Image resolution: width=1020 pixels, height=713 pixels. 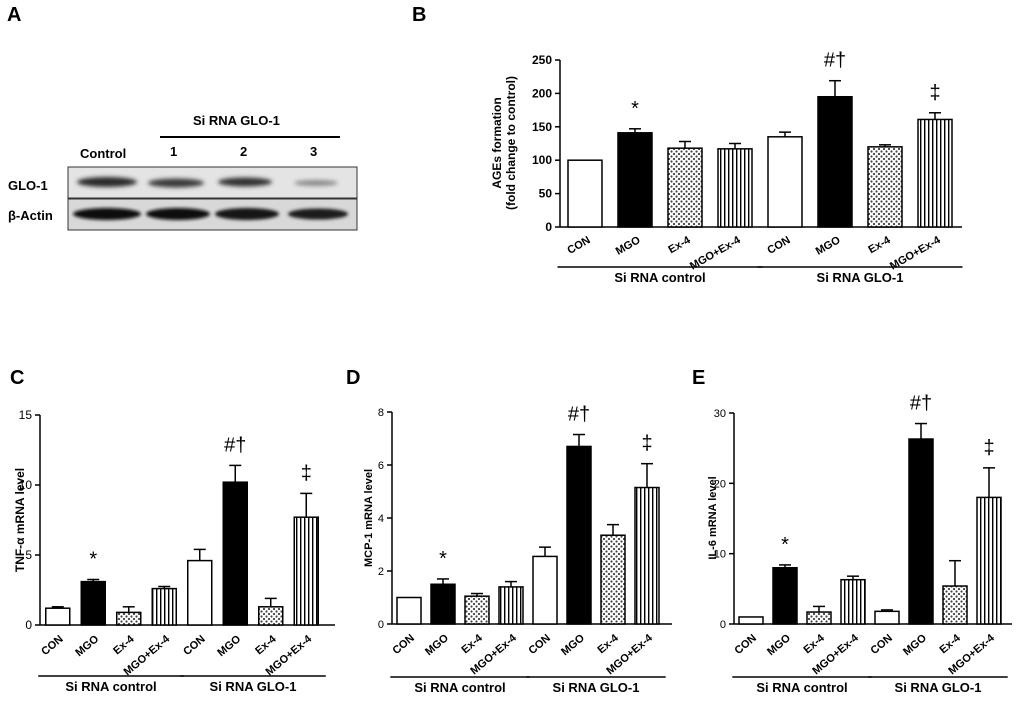 I want to click on panel-a-letter: A, so click(x=14, y=15).